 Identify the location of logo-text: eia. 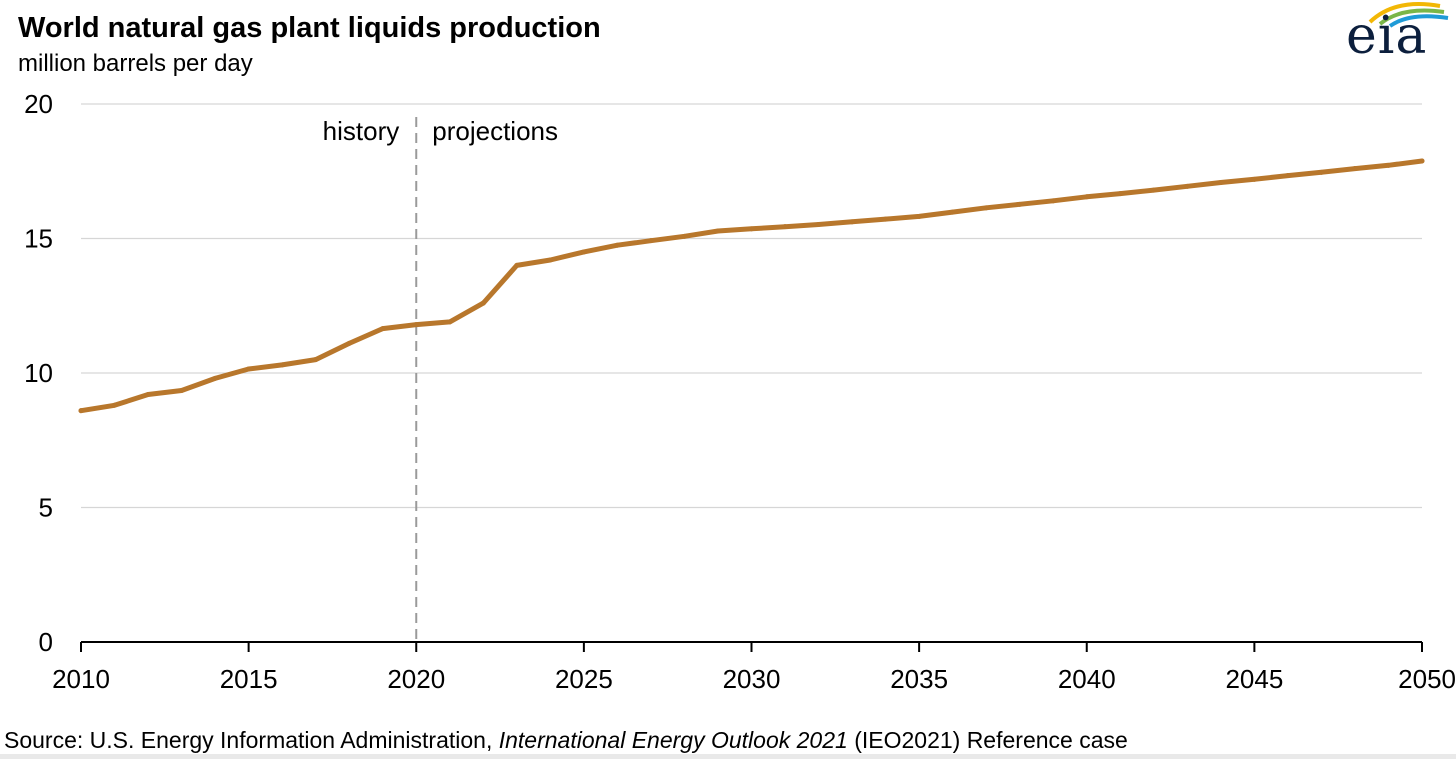
(1387, 36).